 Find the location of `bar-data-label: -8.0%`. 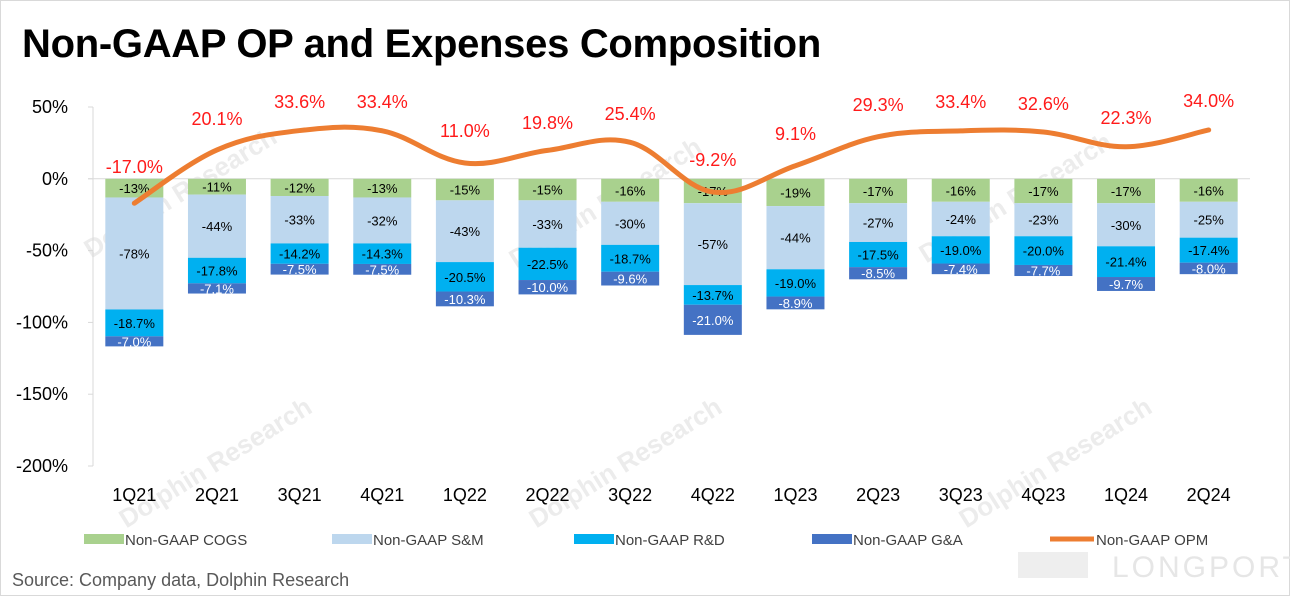

bar-data-label: -8.0% is located at coordinates (1209, 268).